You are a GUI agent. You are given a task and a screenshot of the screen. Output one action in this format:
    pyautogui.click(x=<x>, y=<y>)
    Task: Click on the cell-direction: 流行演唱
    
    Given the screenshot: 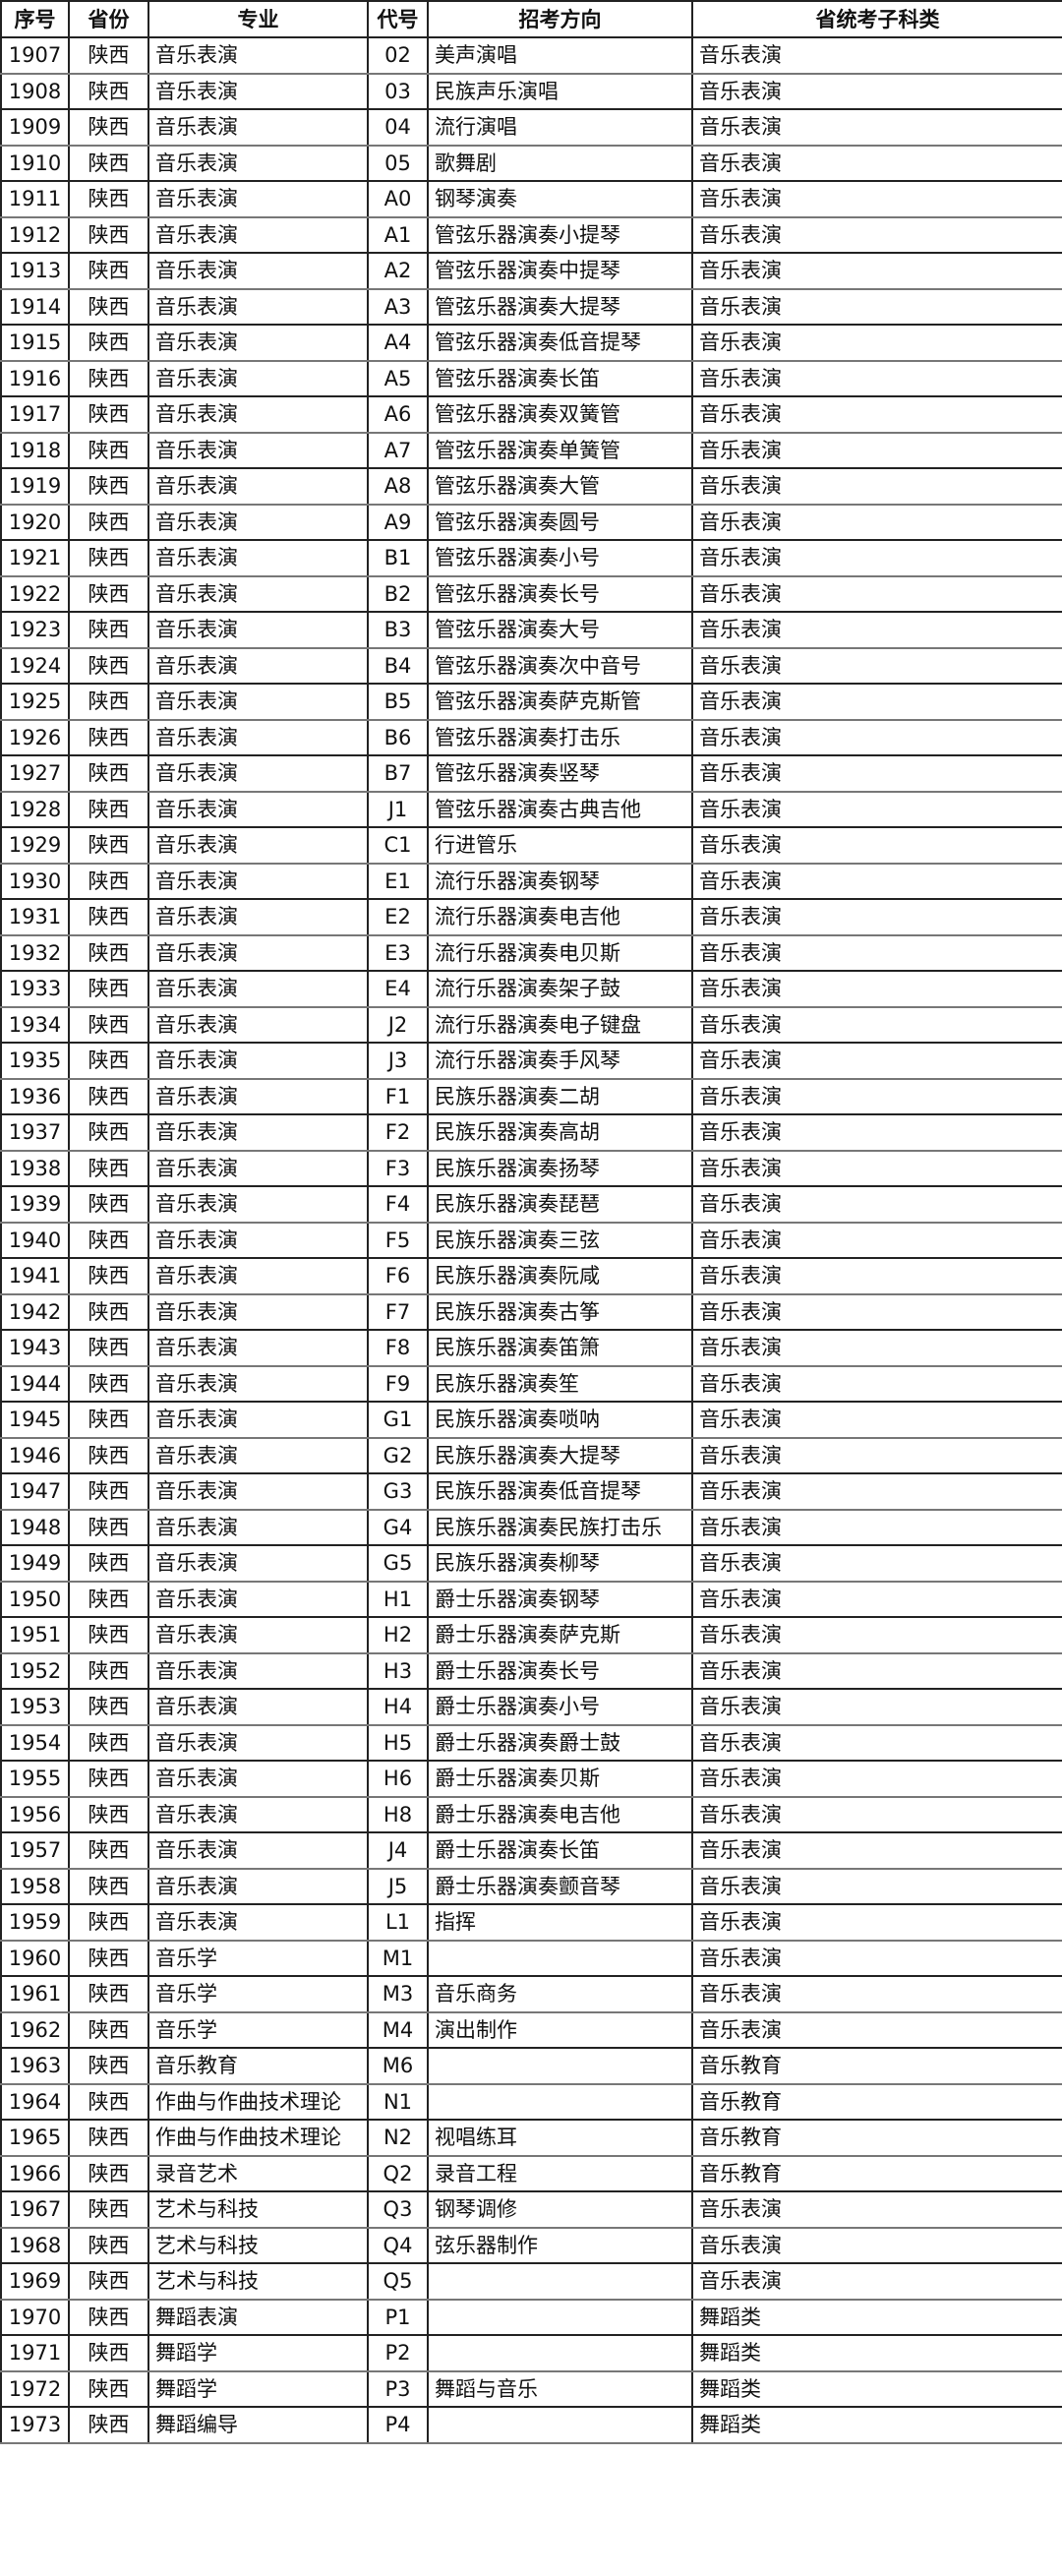 What is the action you would take?
    pyautogui.click(x=560, y=128)
    